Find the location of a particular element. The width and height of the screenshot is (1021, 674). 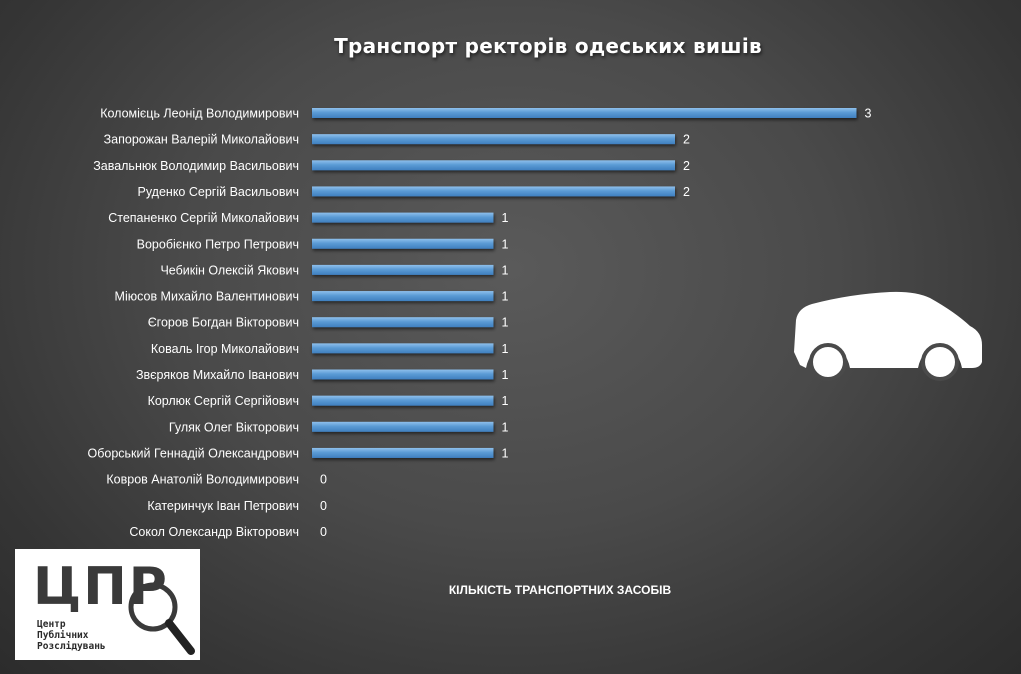

logo-line-3: Розслідувань is located at coordinates (71, 646).